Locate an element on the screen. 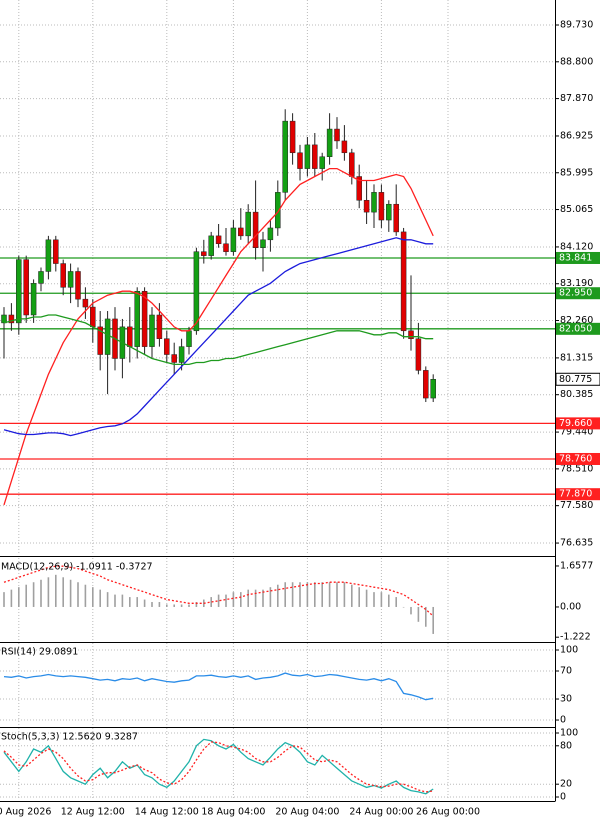 The width and height of the screenshot is (600, 823). moving-average is located at coordinates (218, 340).